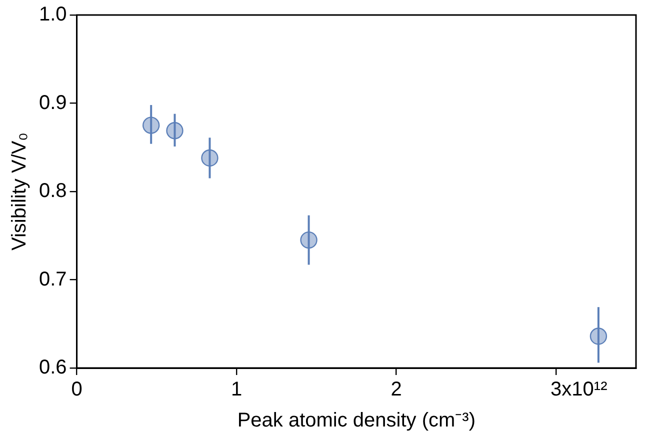  I want to click on y-tick-label: 0.8, so click(52, 191).